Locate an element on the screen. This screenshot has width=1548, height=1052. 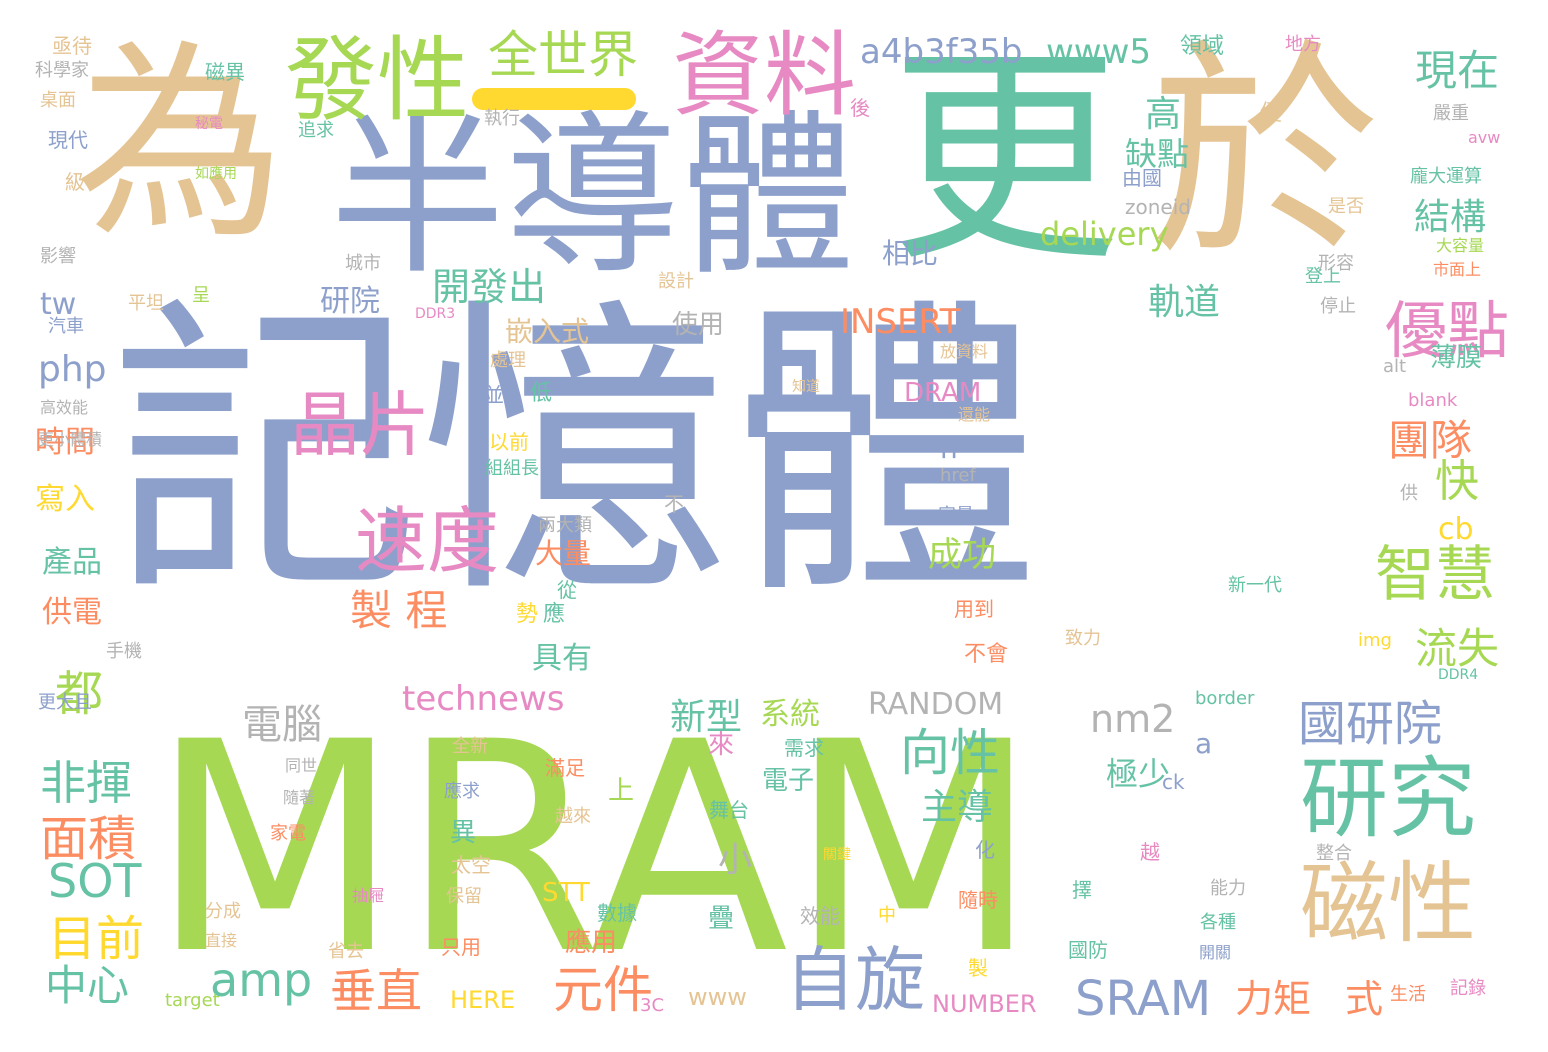
cloud-word: www is located at coordinates (717, 997).